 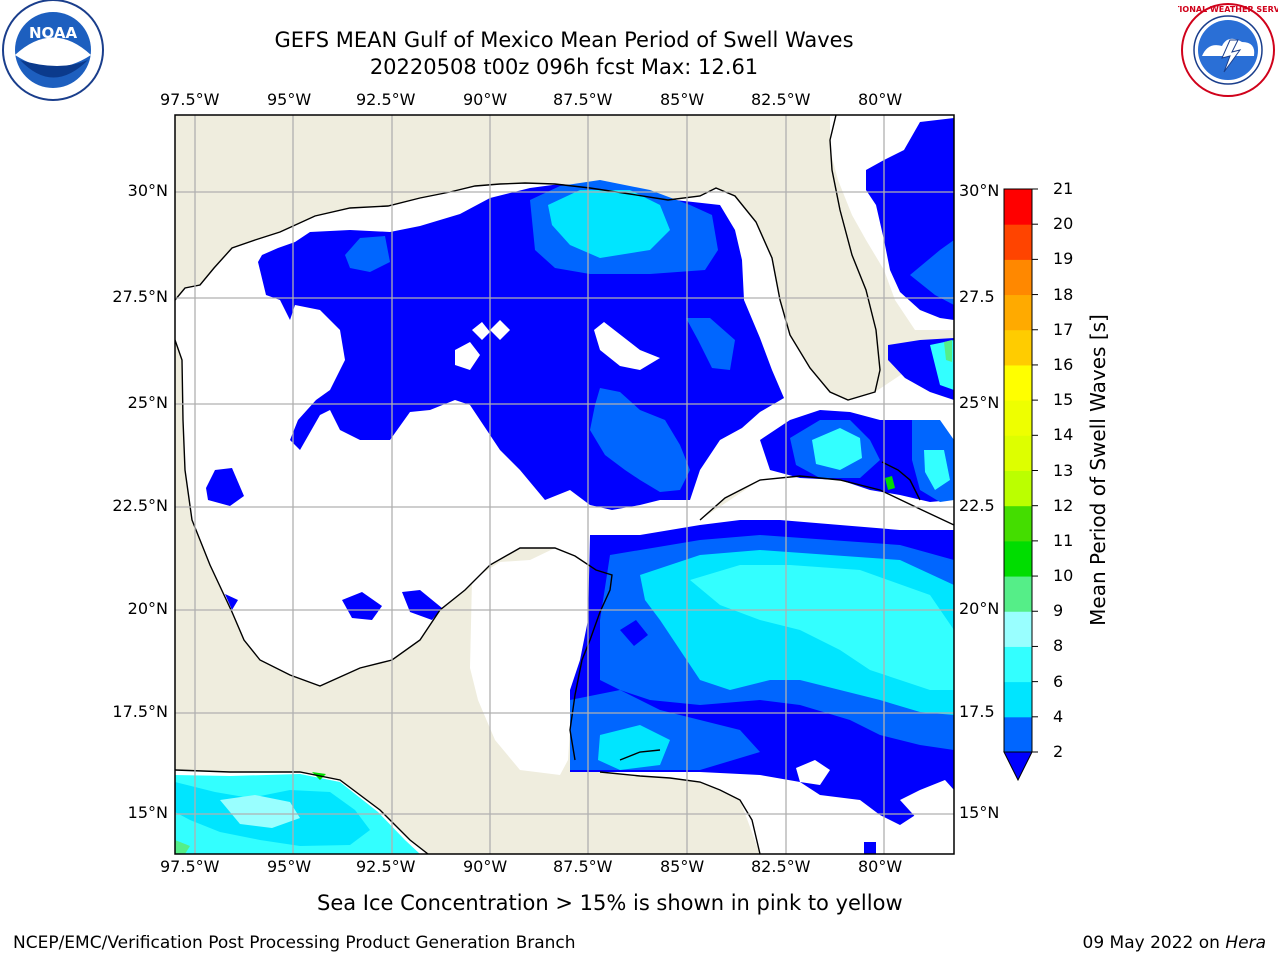 I want to click on colorbar-tick-label: 10, so click(x=1063, y=576).